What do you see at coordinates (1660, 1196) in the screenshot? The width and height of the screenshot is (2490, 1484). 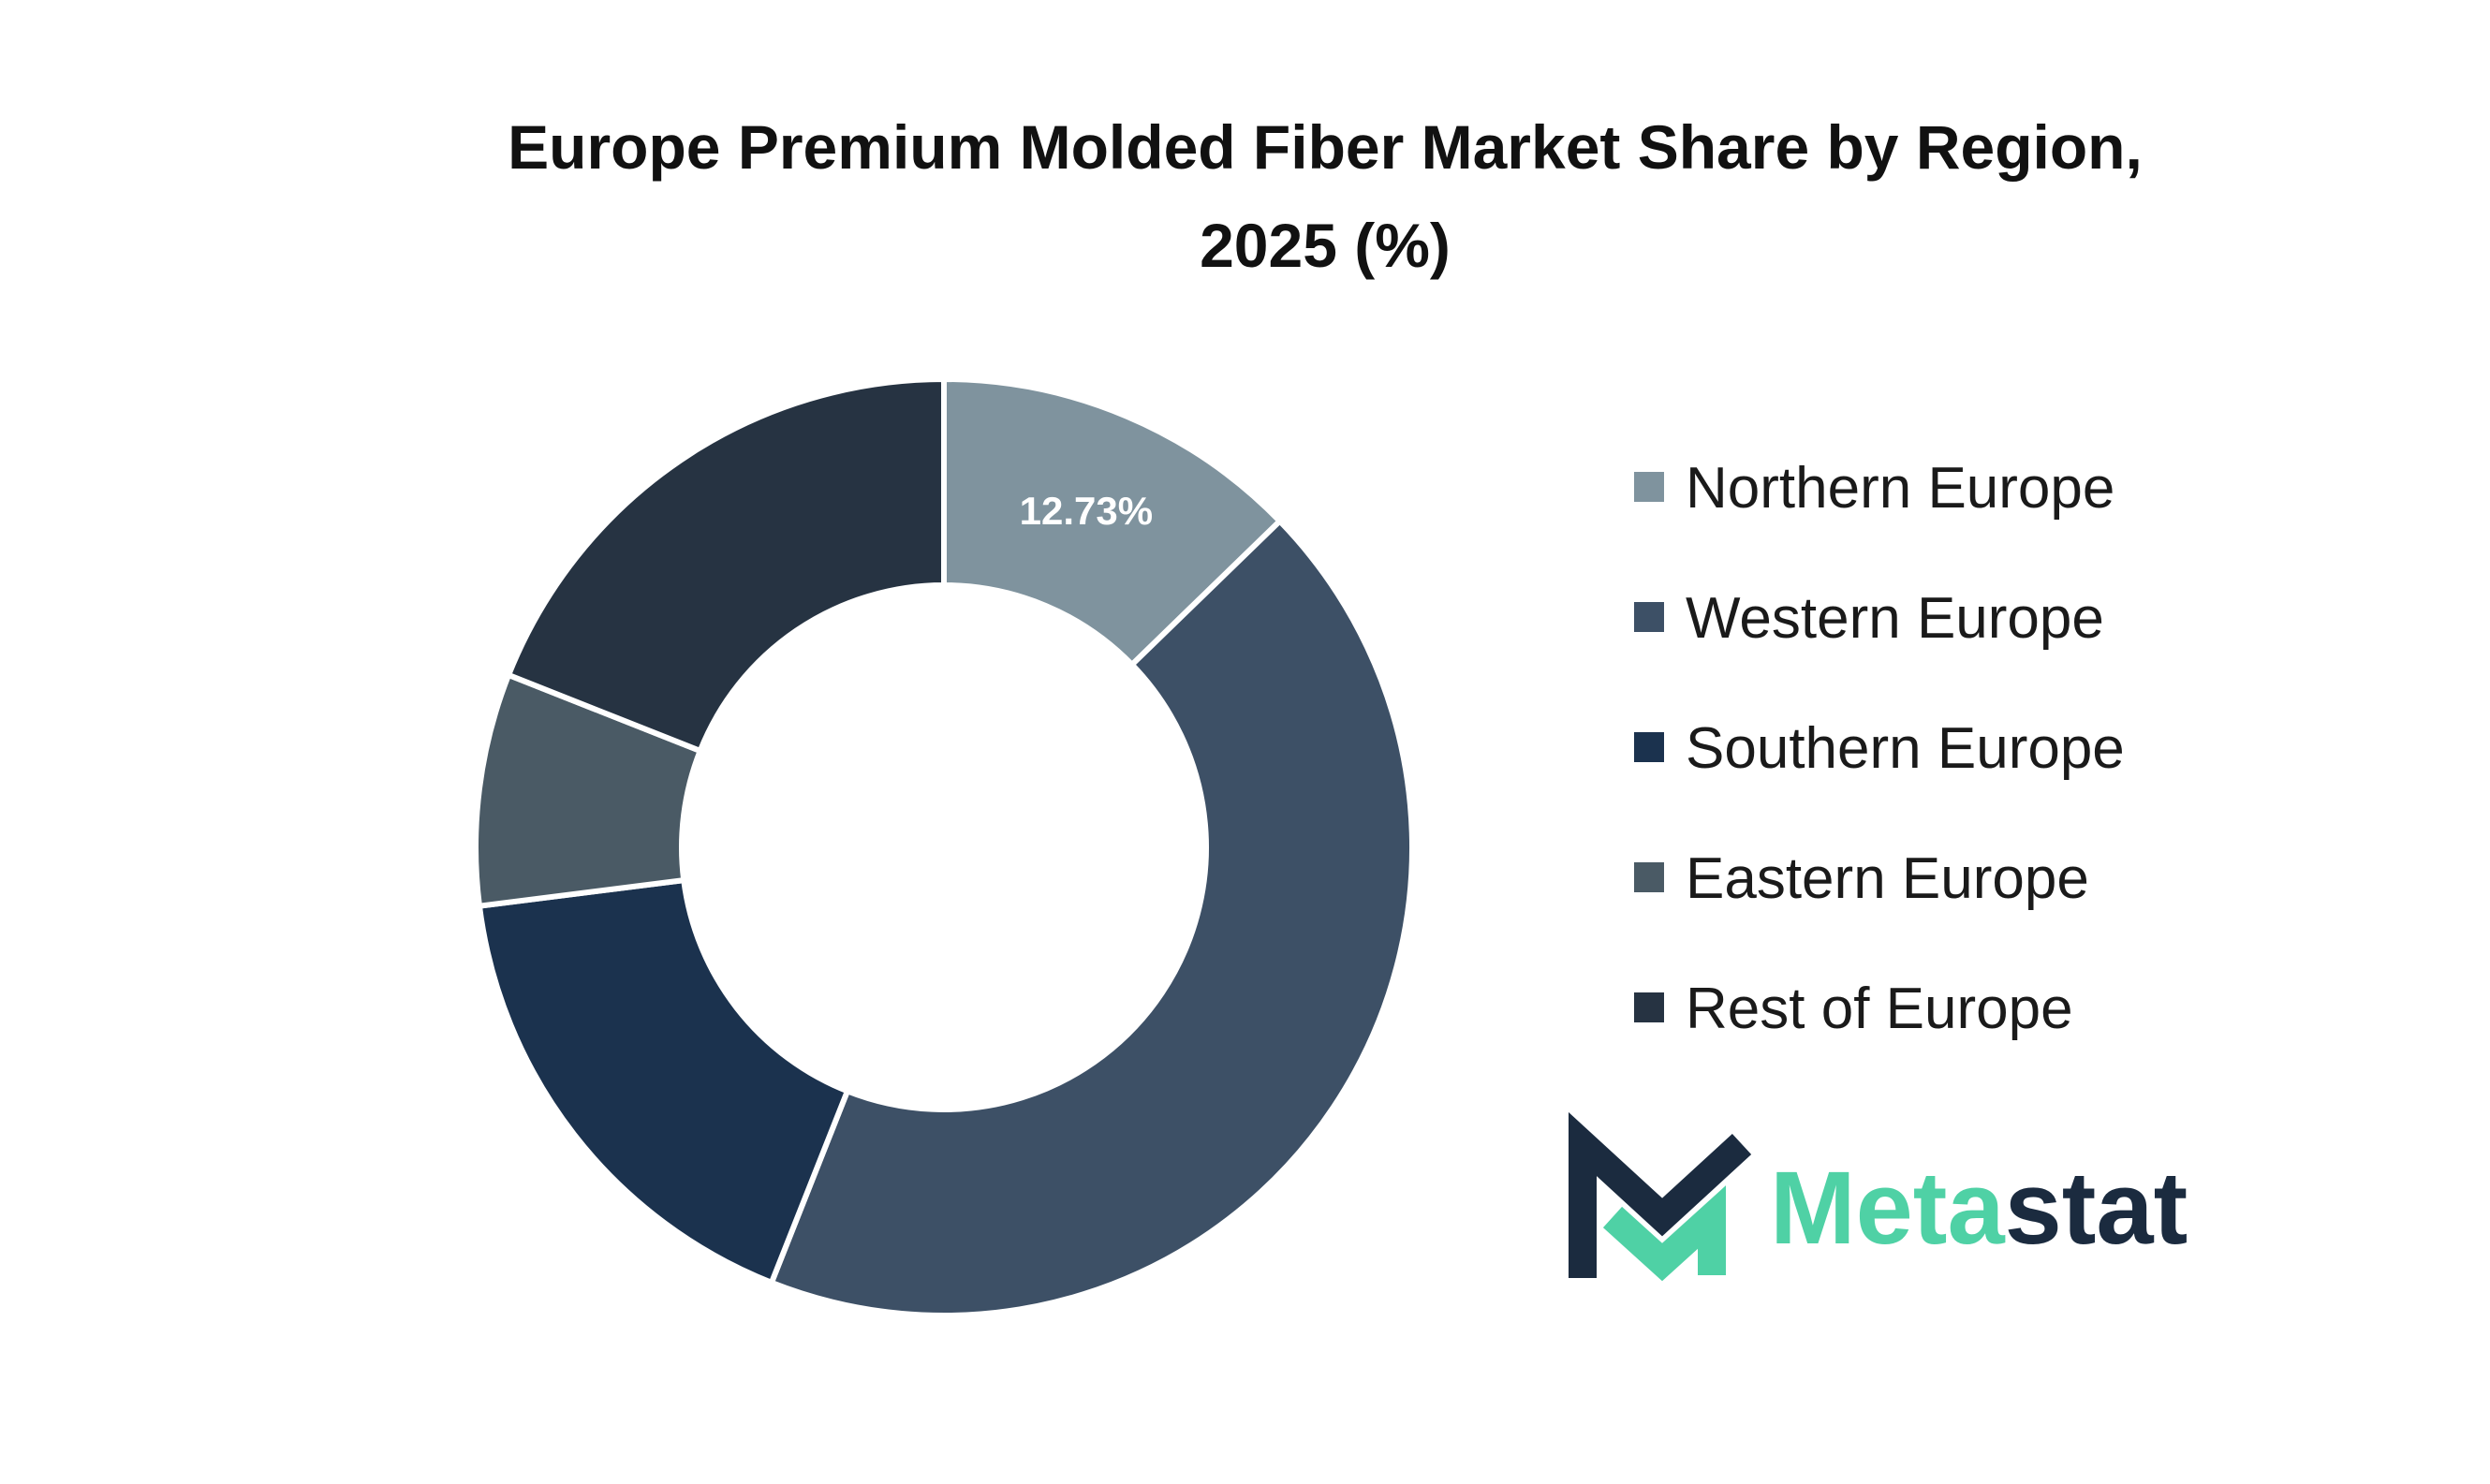 I see `metastat-logo-mark-icon` at bounding box center [1660, 1196].